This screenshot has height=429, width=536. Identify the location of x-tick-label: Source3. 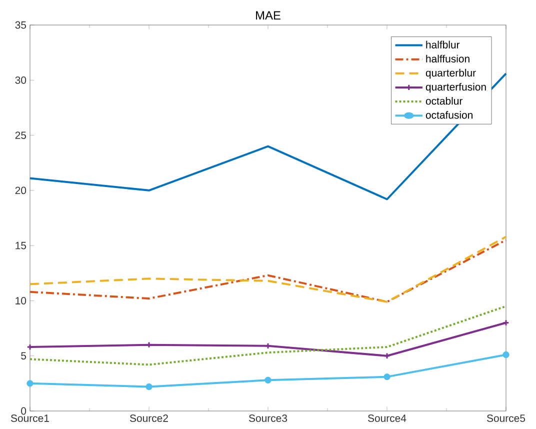
(268, 418).